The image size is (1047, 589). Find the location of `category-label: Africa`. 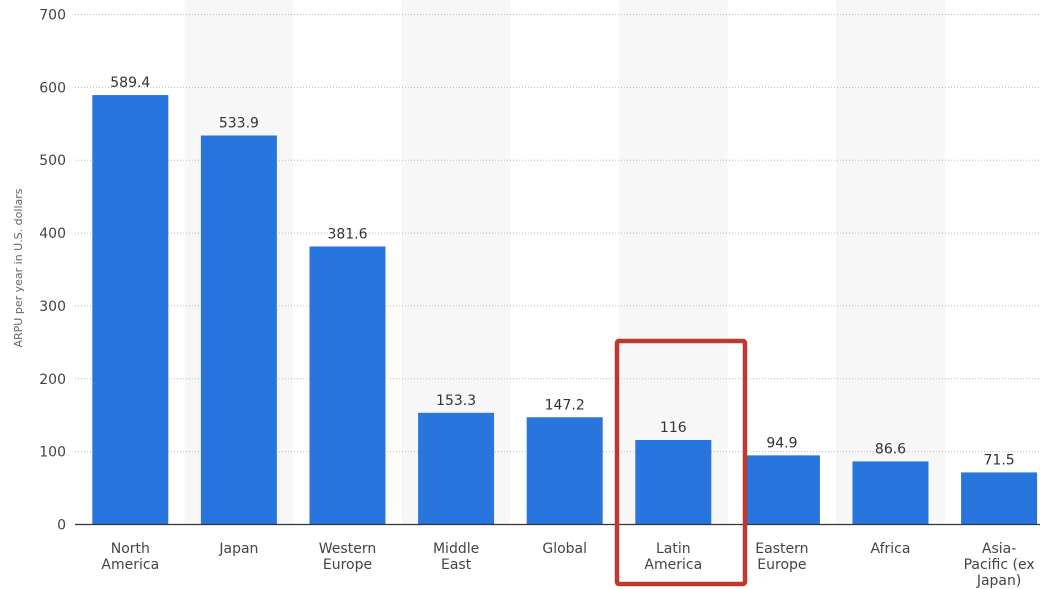

category-label: Africa is located at coordinates (891, 549).